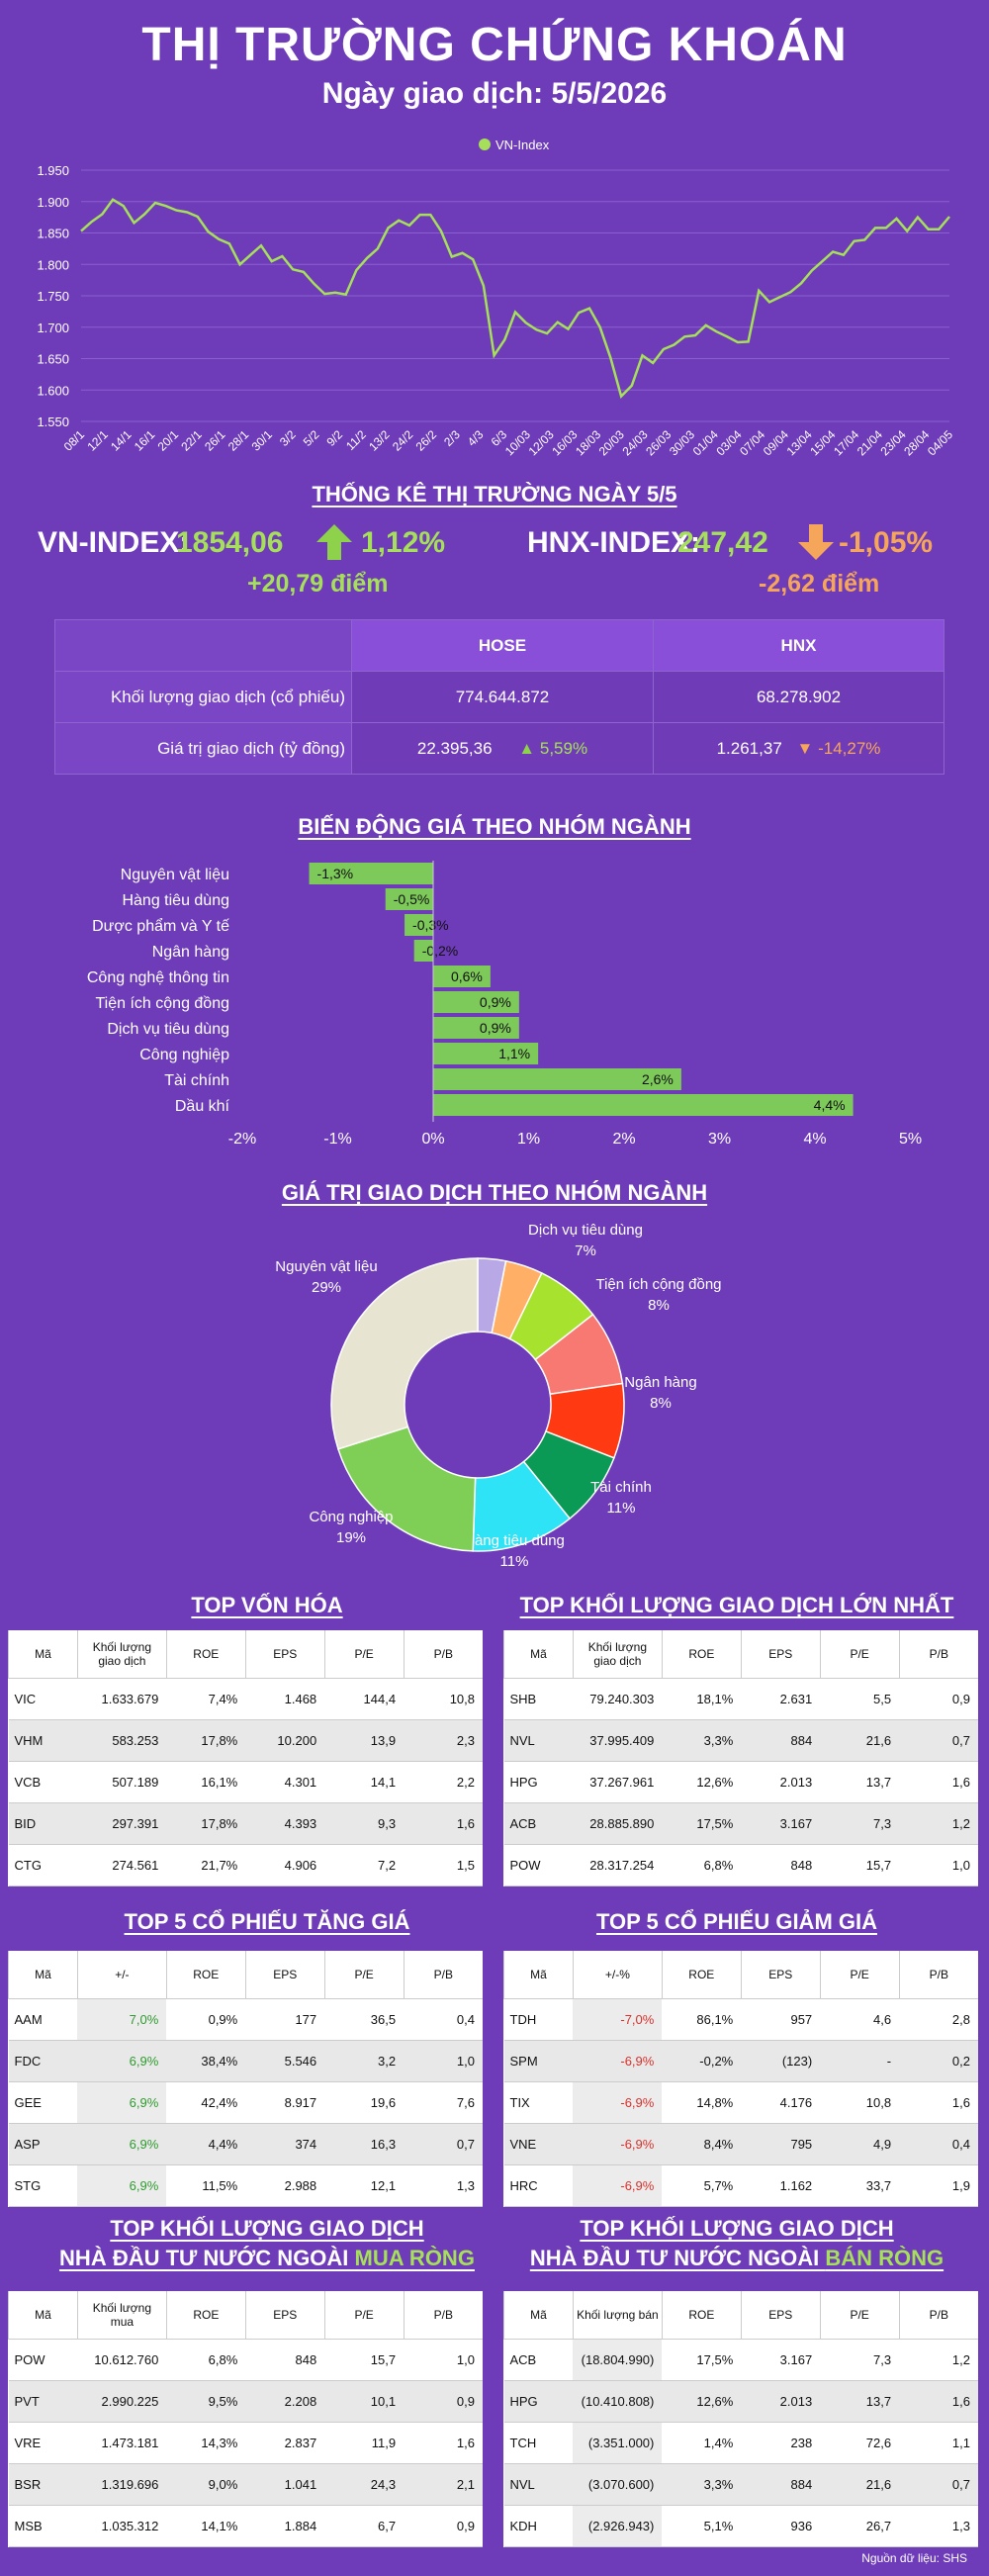  I want to click on table-row: CTG 274.561 21,7% 4.906 7,2 1,5, so click(245, 1865).